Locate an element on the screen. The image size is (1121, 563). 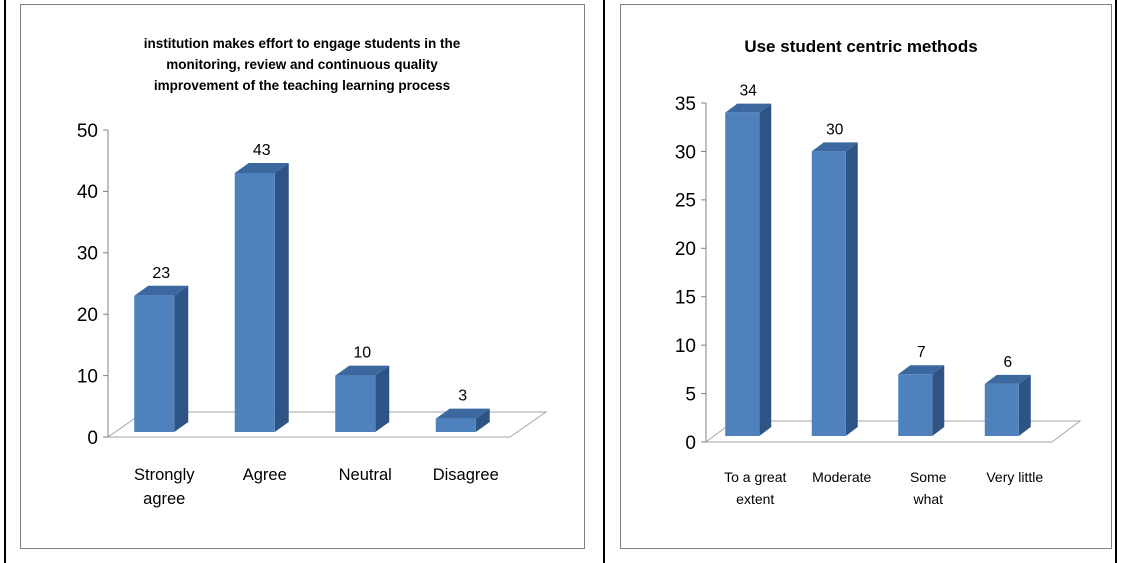
chart2-category-label: Moderate is located at coordinates (841, 477).